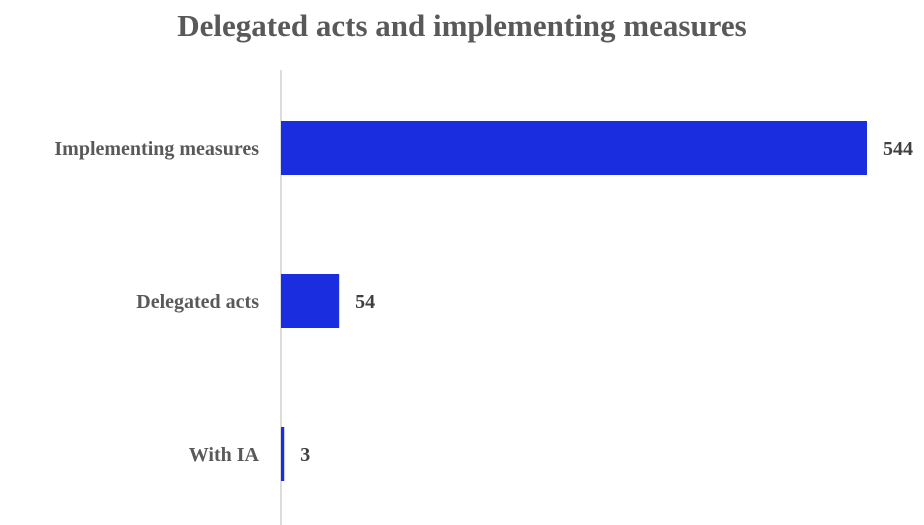  Describe the element at coordinates (156, 149) in the screenshot. I see `category-label: Implementing measures` at that location.